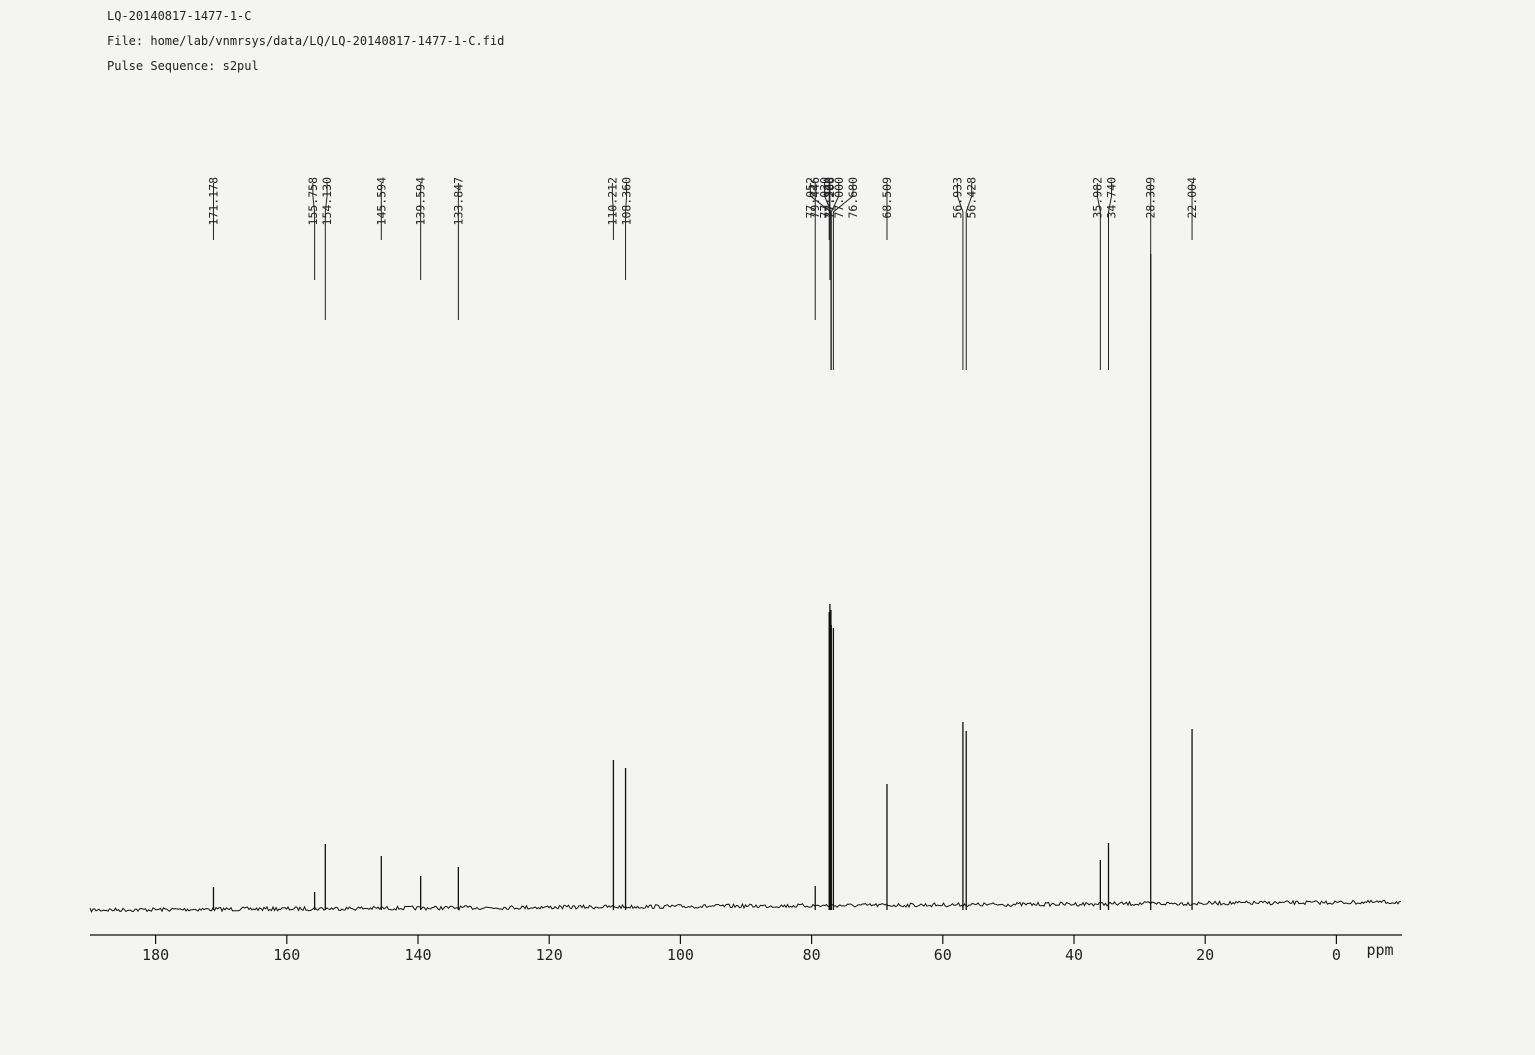  I want to click on peak-label: 77.000, so click(839, 198).